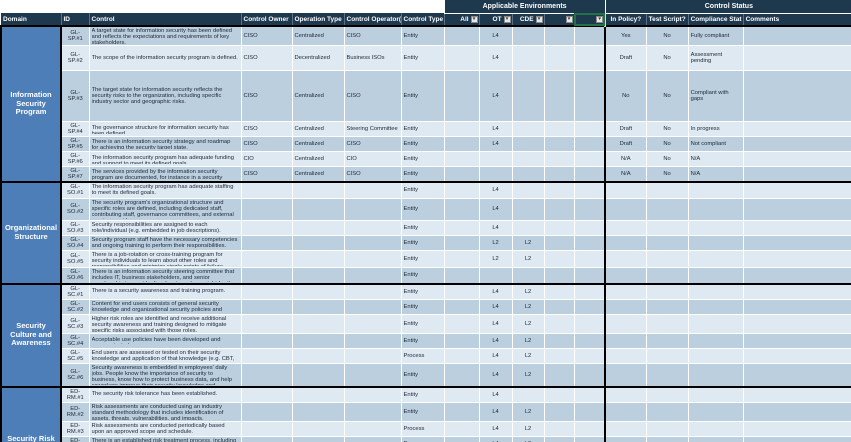 This screenshot has height=442, width=851. I want to click on cell-control-type: Entity, so click(423, 174).